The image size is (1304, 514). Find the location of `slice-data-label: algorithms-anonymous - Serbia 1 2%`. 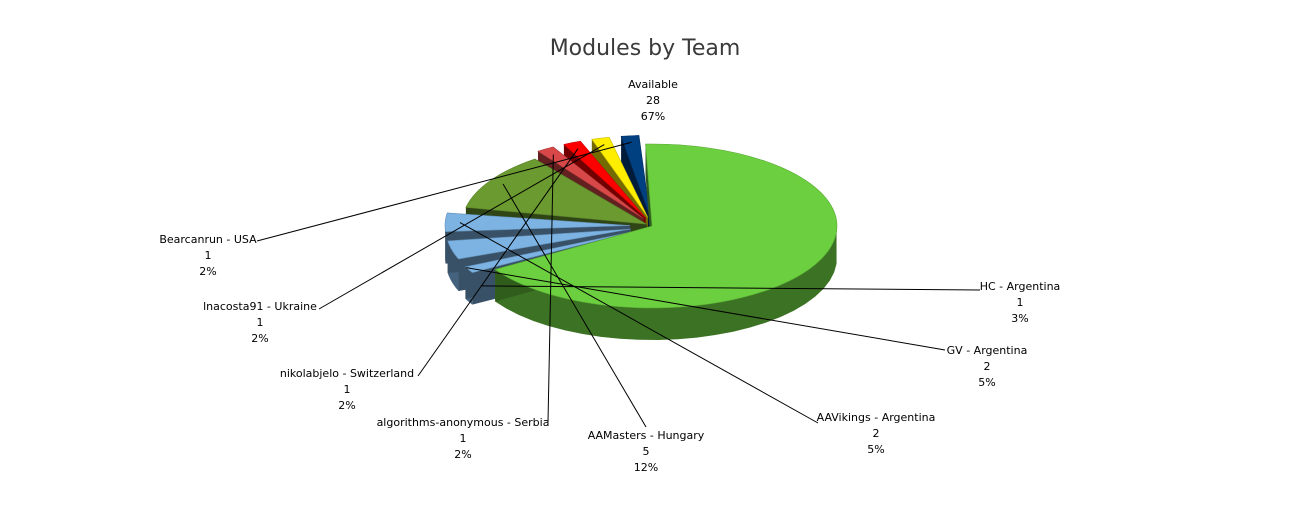

slice-data-label: algorithms-anonymous - Serbia 1 2% is located at coordinates (463, 438).